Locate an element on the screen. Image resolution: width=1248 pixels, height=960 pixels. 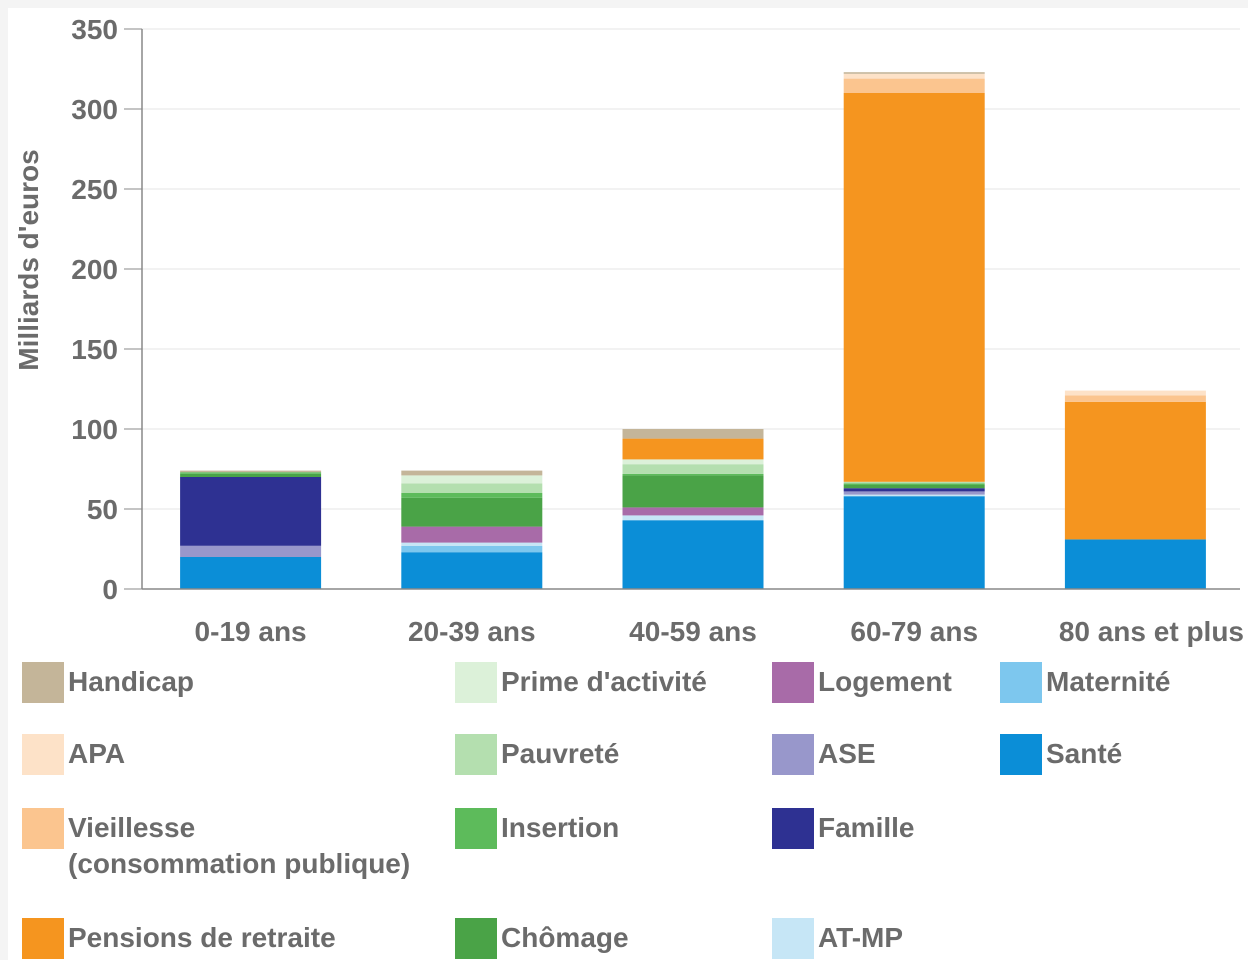
legend-item: Maternité is located at coordinates (1085, 682).